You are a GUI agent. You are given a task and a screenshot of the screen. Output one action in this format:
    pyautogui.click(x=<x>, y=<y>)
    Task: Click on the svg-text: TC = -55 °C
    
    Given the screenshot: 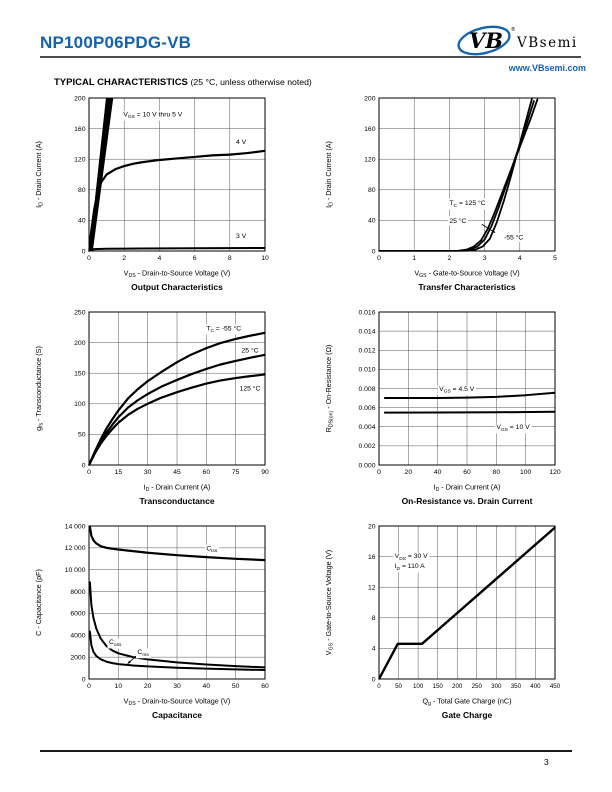 What is the action you would take?
    pyautogui.click(x=223, y=329)
    